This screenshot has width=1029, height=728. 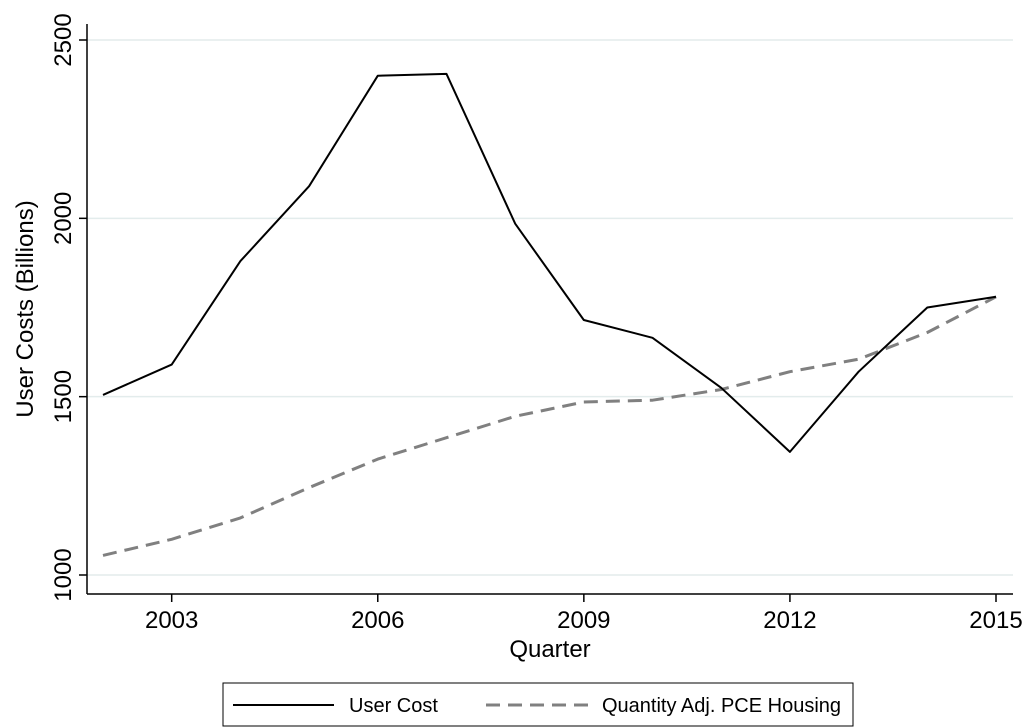 I want to click on y-tick-label: 1000, so click(x=63, y=574).